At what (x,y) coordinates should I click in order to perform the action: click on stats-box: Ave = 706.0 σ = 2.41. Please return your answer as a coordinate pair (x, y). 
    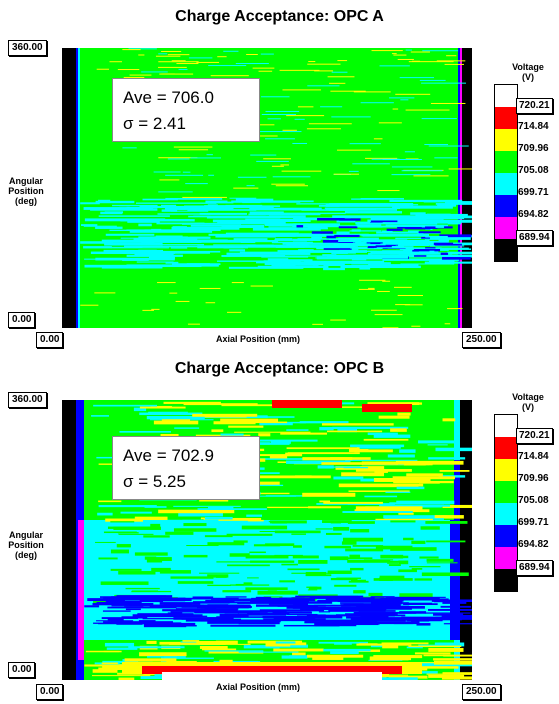
    Looking at the image, I should click on (186, 110).